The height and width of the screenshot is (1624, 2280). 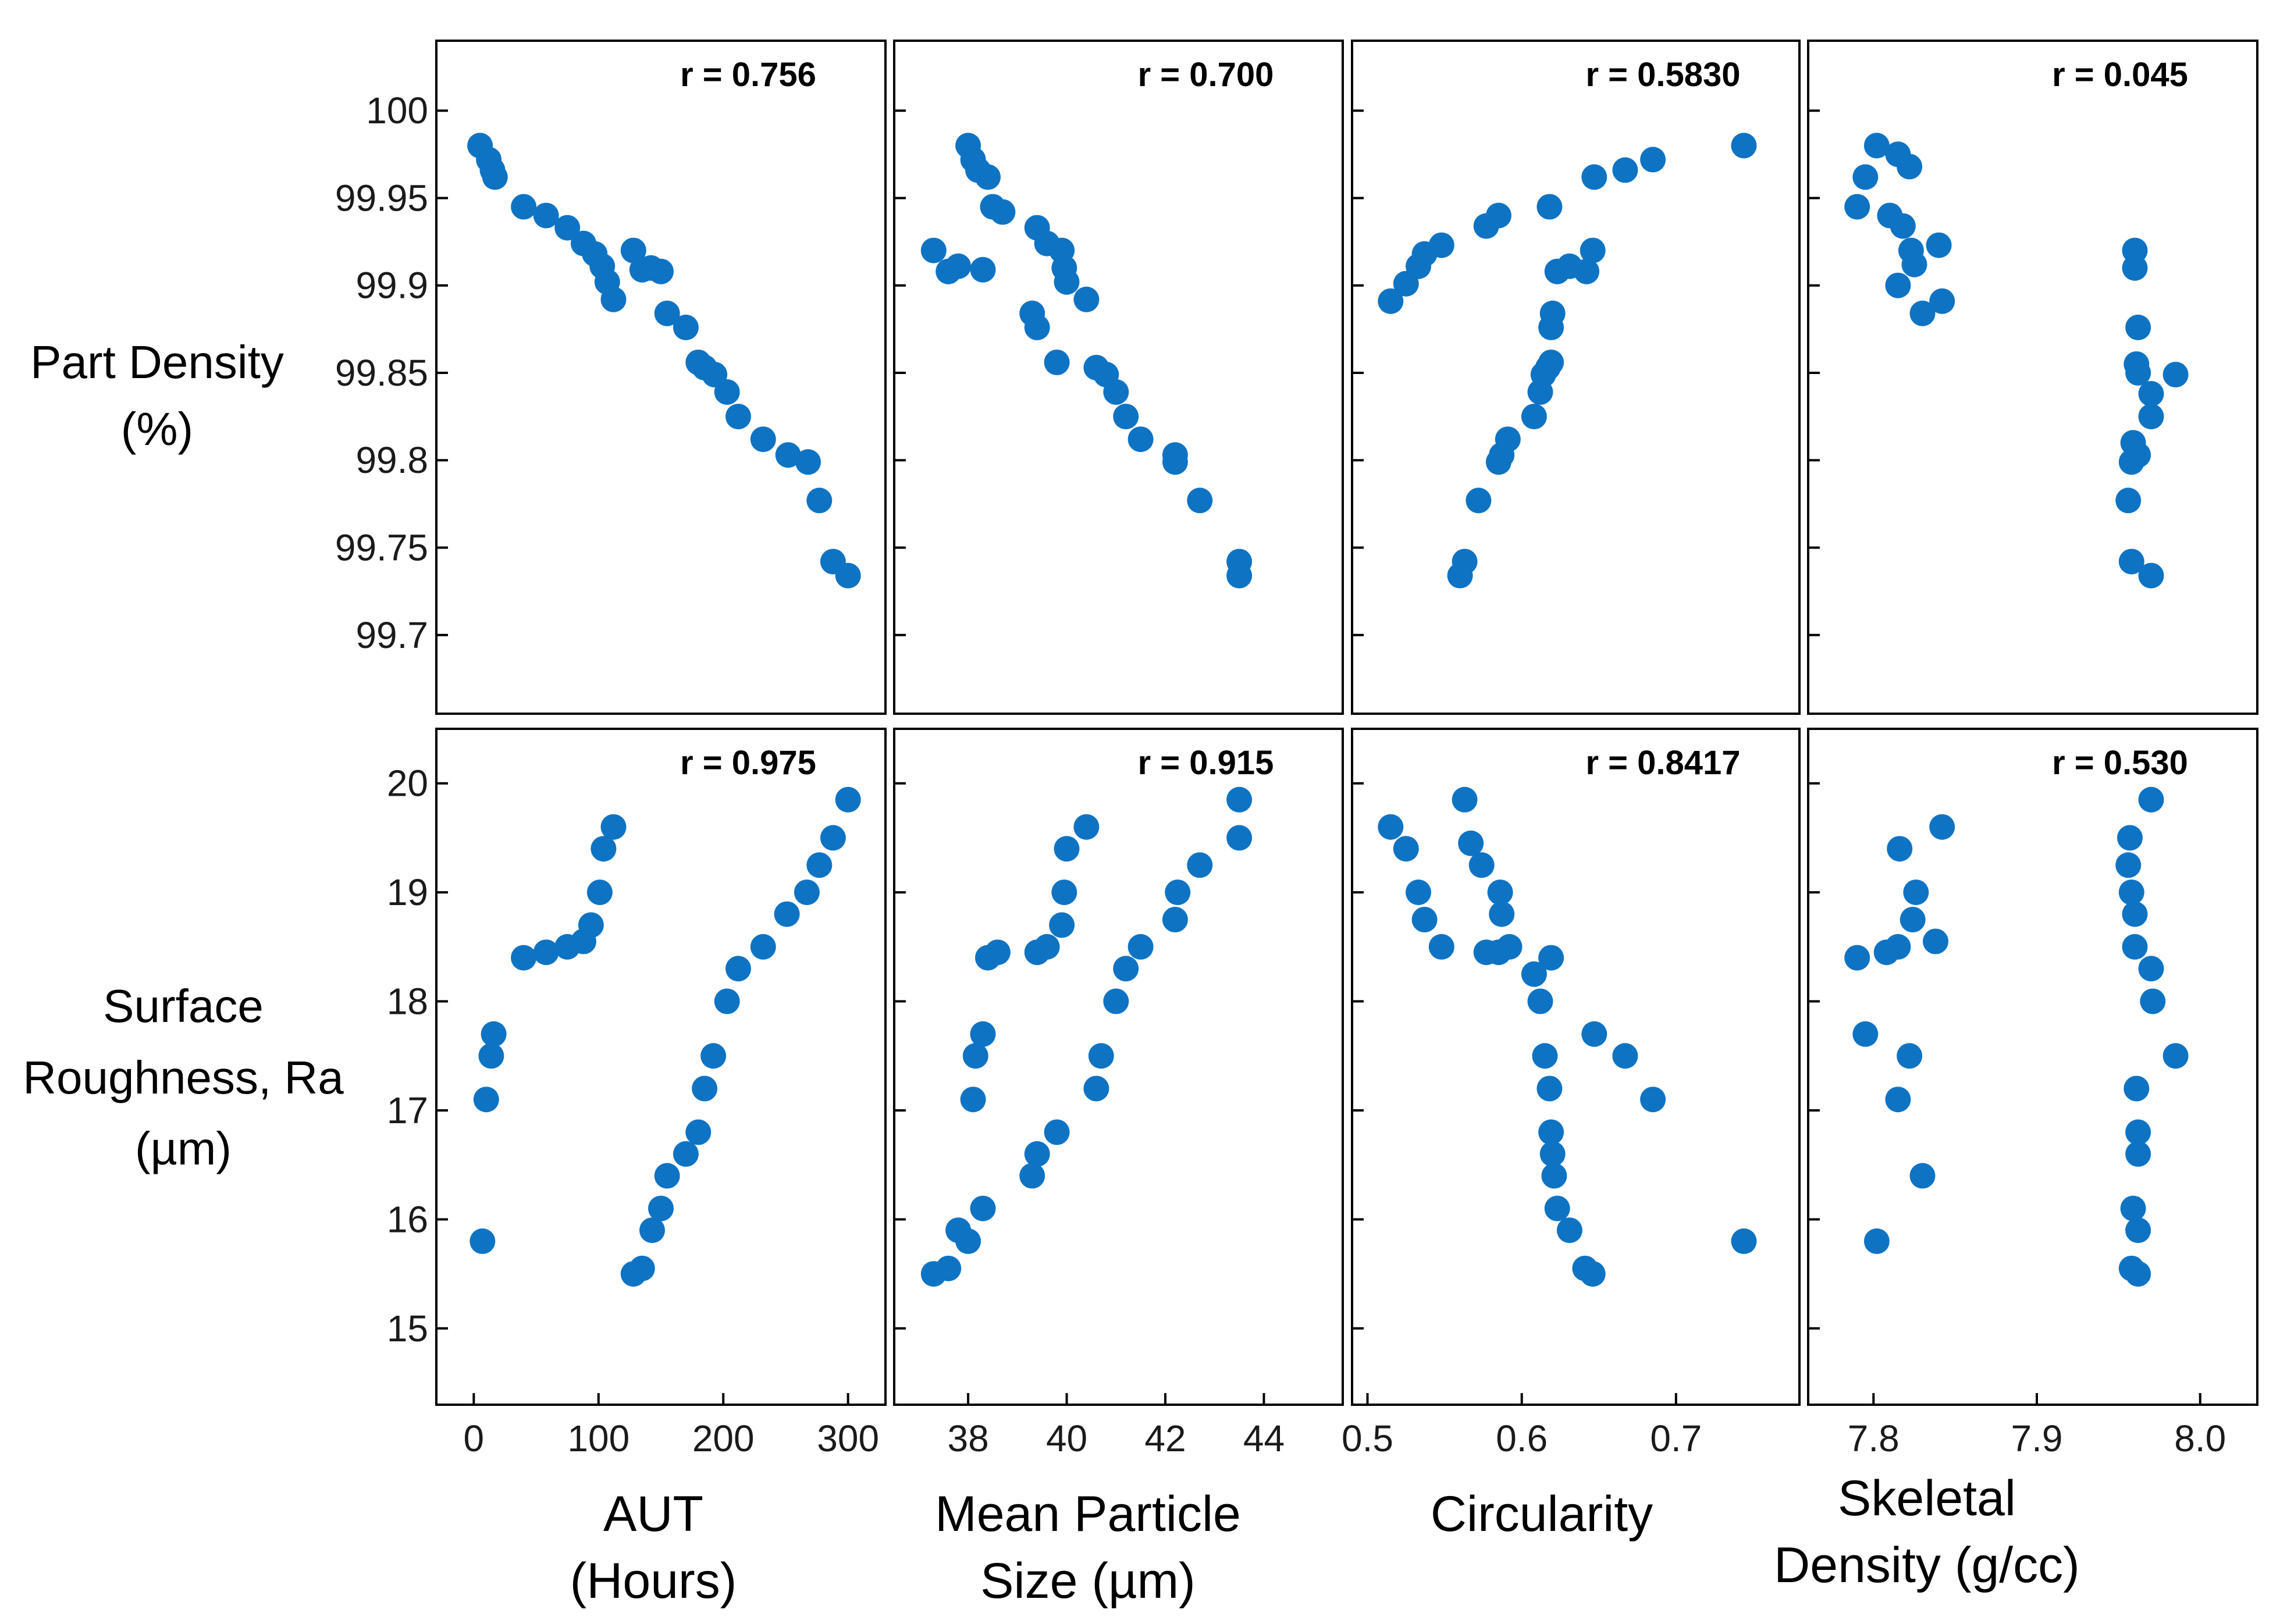 I want to click on panel-r0-c3: r = 0.045, so click(x=2032, y=377).